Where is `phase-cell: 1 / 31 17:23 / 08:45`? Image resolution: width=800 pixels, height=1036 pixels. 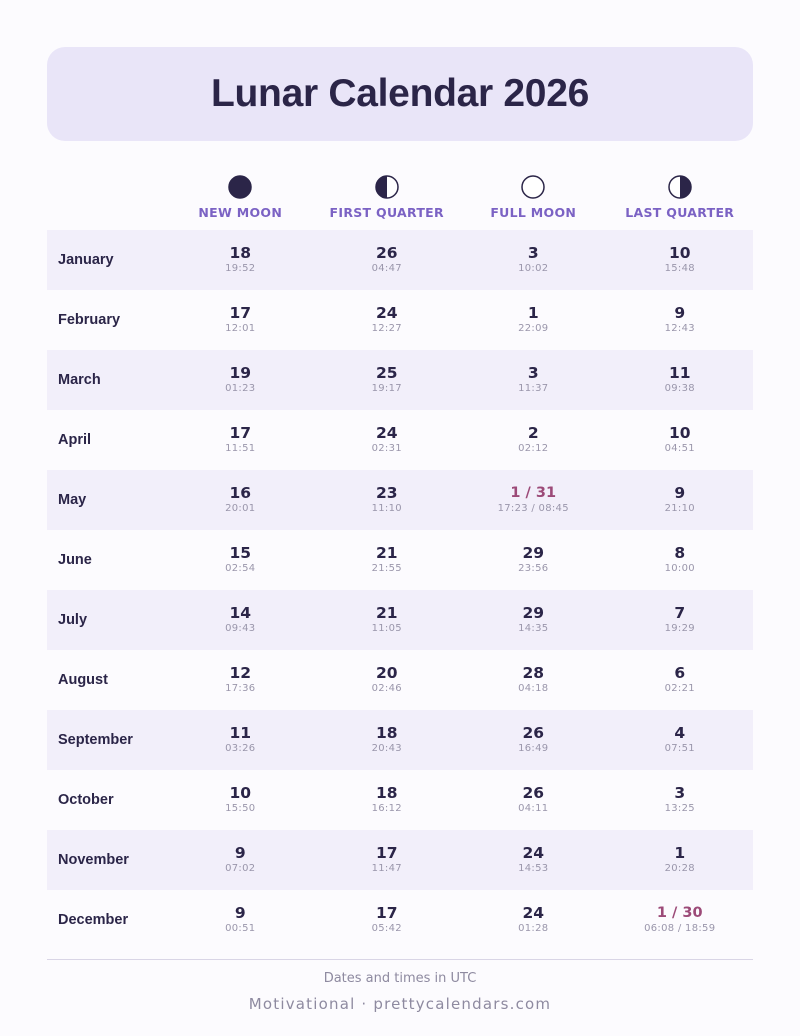 phase-cell: 1 / 31 17:23 / 08:45 is located at coordinates (533, 500).